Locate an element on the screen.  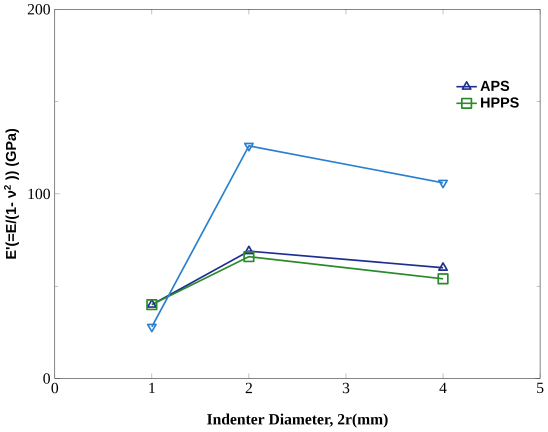
legend-label: HPPS is located at coordinates (500, 103).